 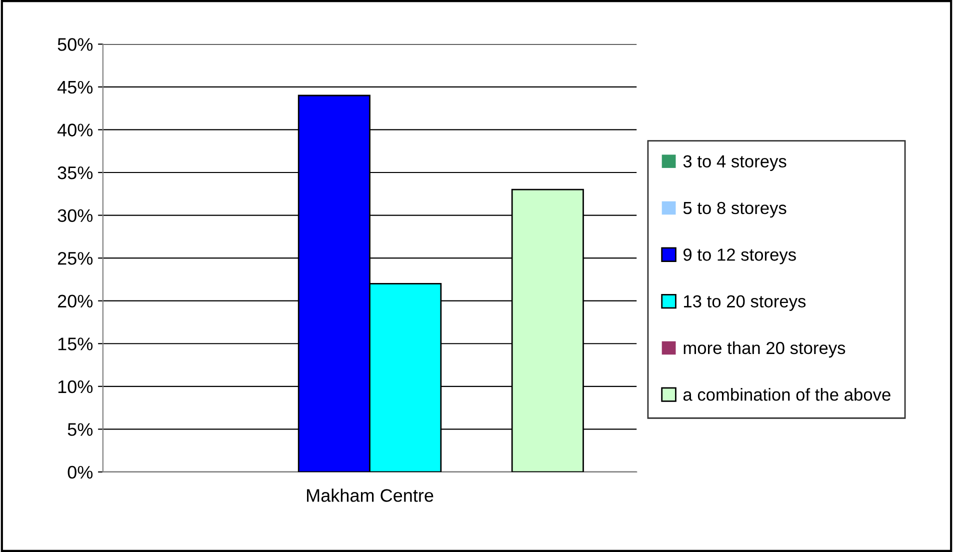 I want to click on y-tick-label: 30%, so click(x=75, y=215).